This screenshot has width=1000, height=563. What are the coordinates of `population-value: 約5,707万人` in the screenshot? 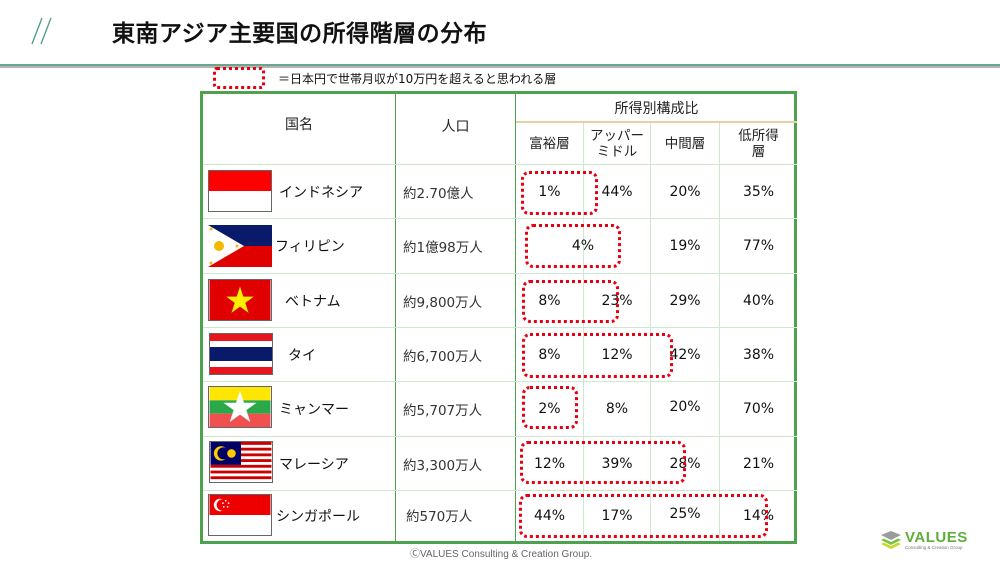 It's located at (443, 411).